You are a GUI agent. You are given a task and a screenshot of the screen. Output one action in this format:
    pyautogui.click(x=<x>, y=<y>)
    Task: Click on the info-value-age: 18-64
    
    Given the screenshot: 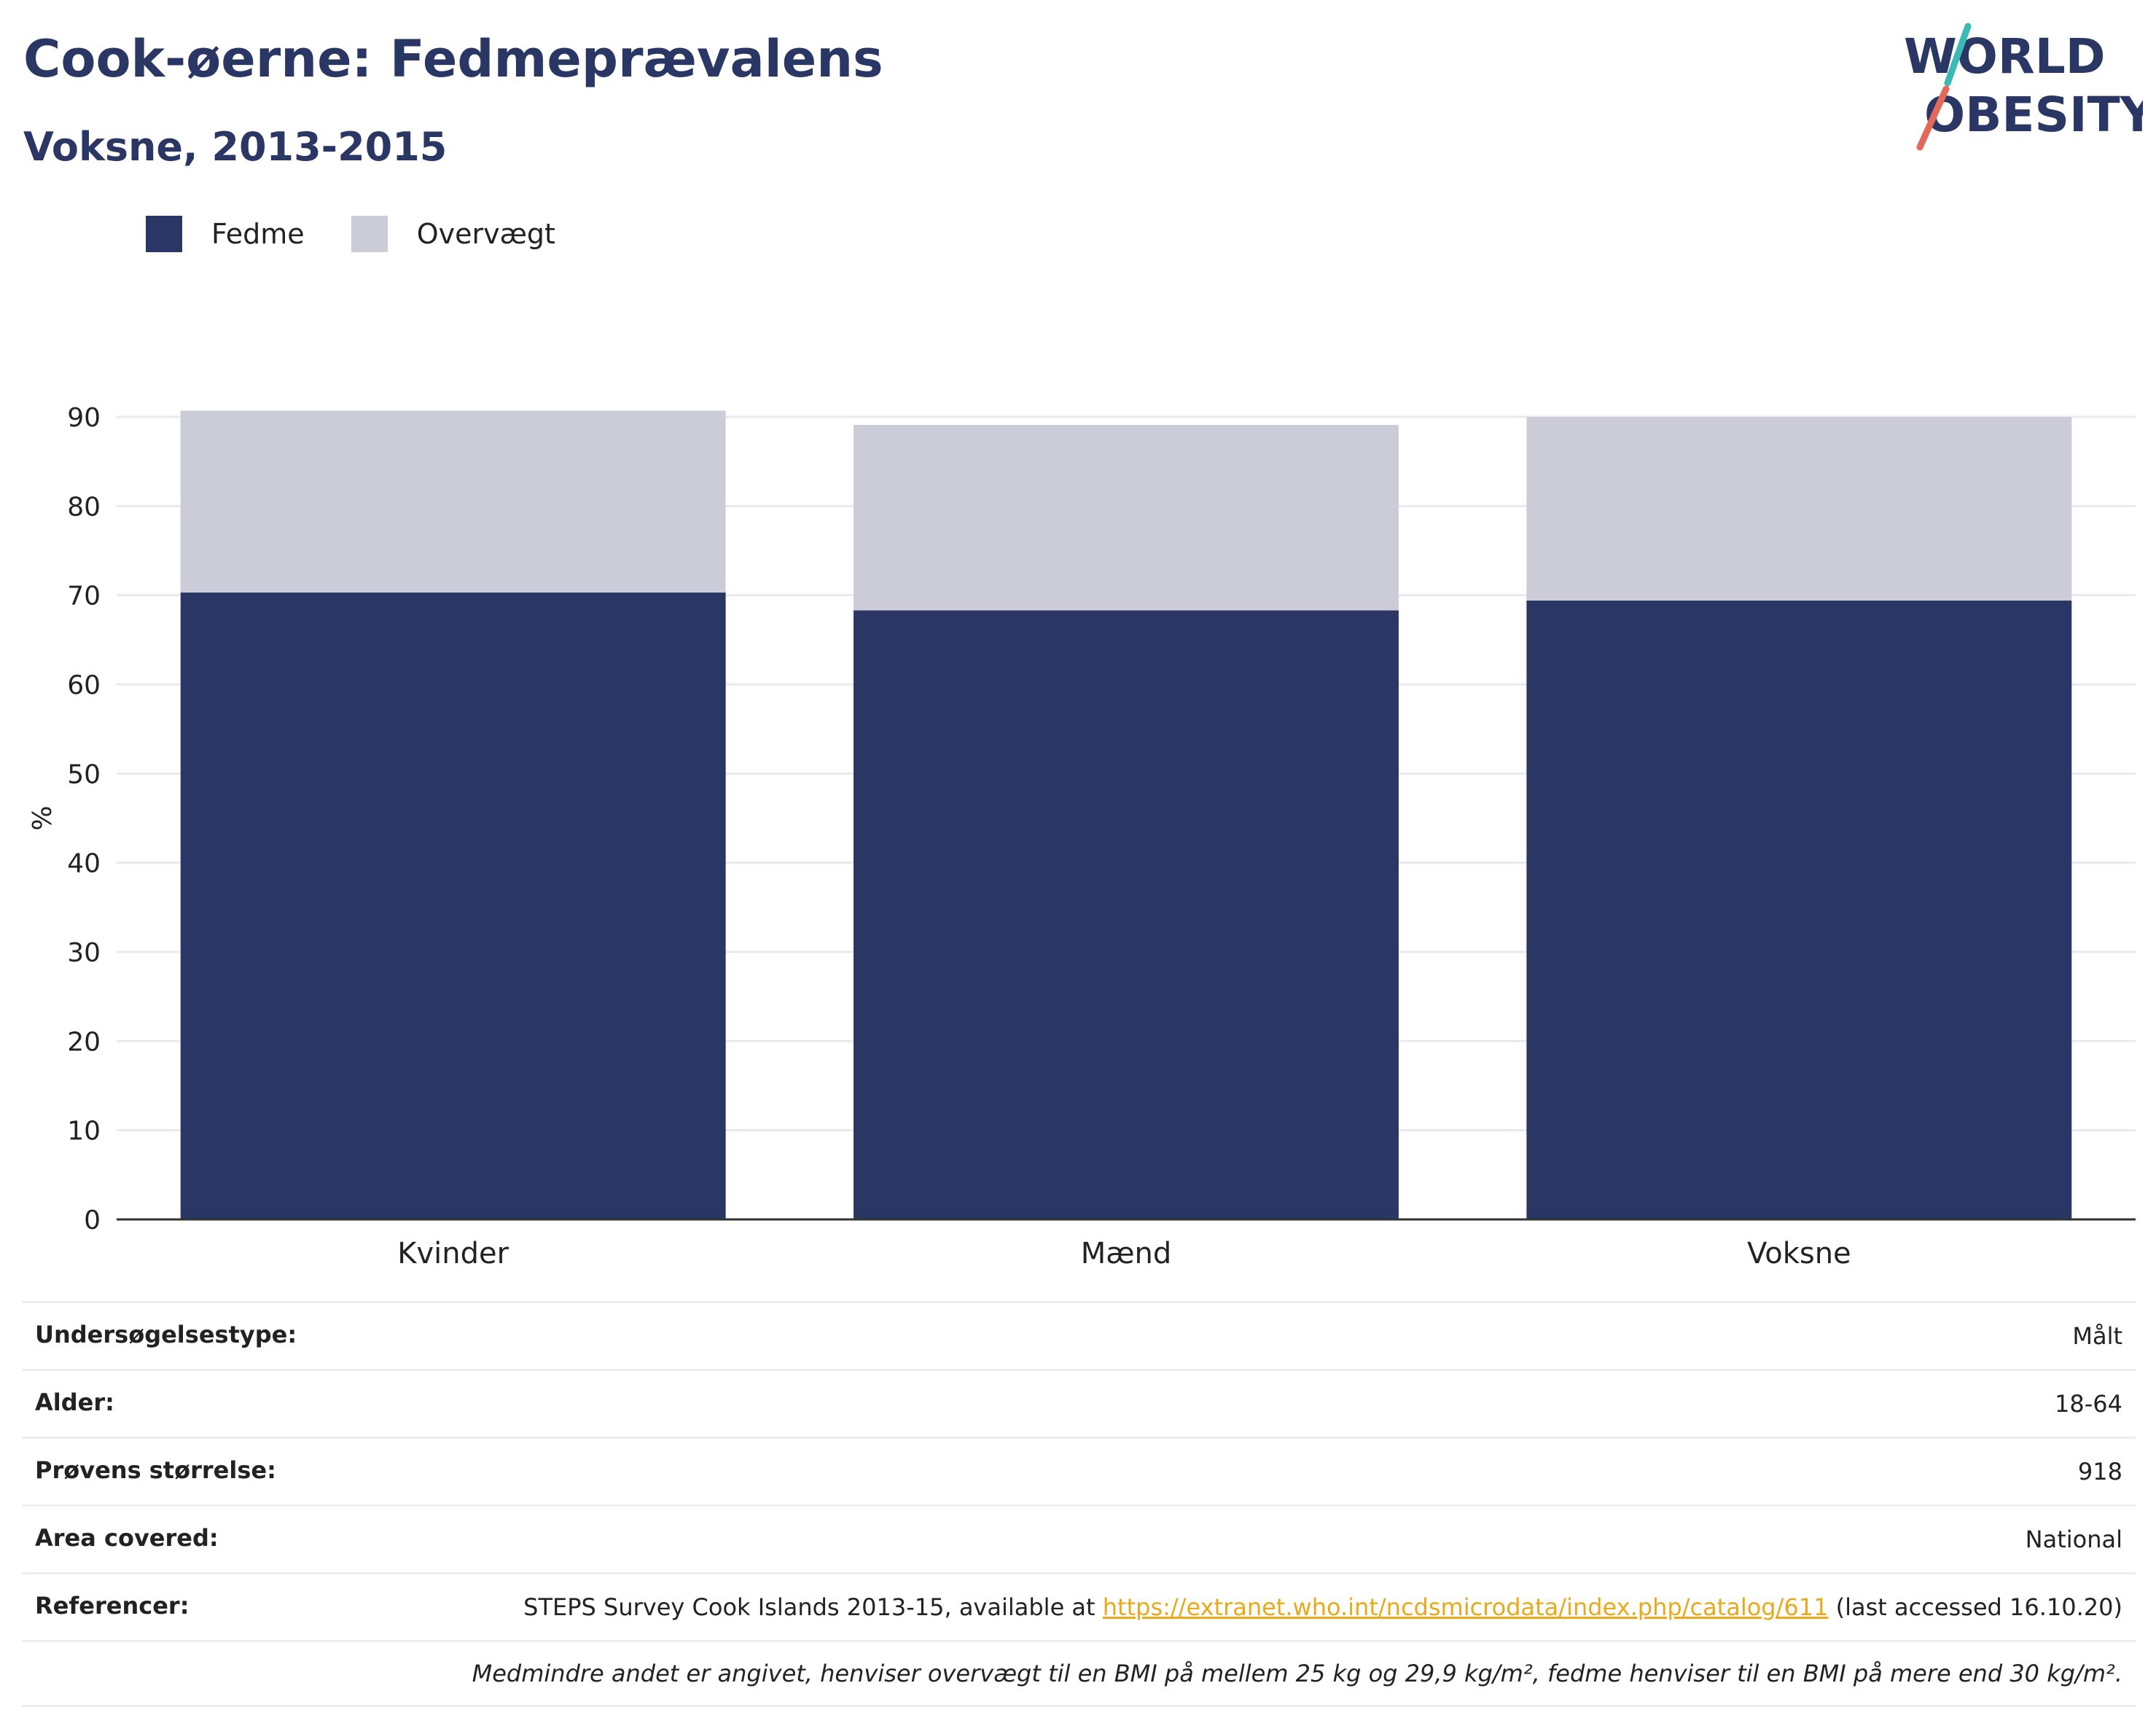 What is the action you would take?
    pyautogui.click(x=1311, y=1404)
    